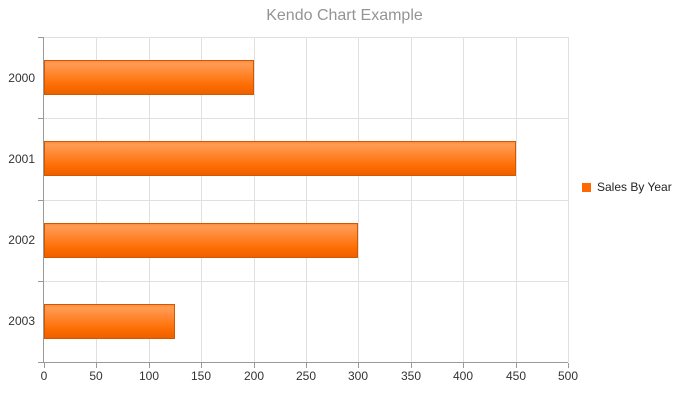 This screenshot has height=401, width=689. I want to click on bar-2000, so click(149, 77).